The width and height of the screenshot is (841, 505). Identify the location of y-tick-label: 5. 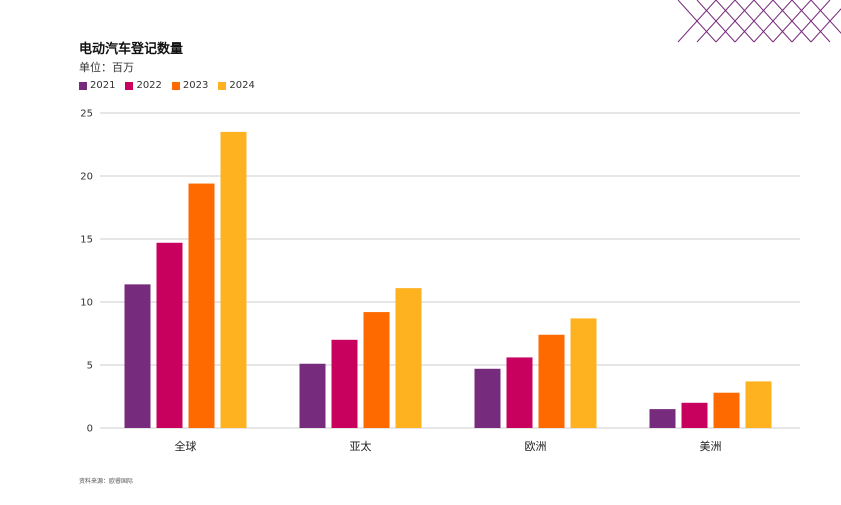
(90, 366).